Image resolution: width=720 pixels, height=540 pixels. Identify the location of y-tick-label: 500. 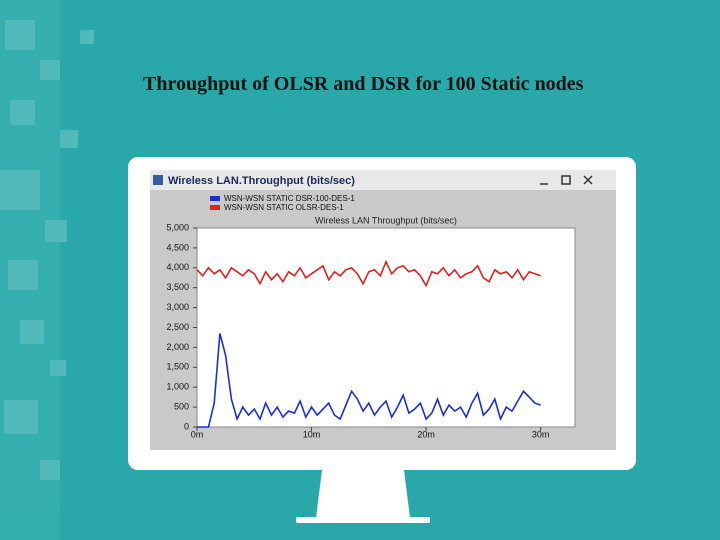
(181, 406).